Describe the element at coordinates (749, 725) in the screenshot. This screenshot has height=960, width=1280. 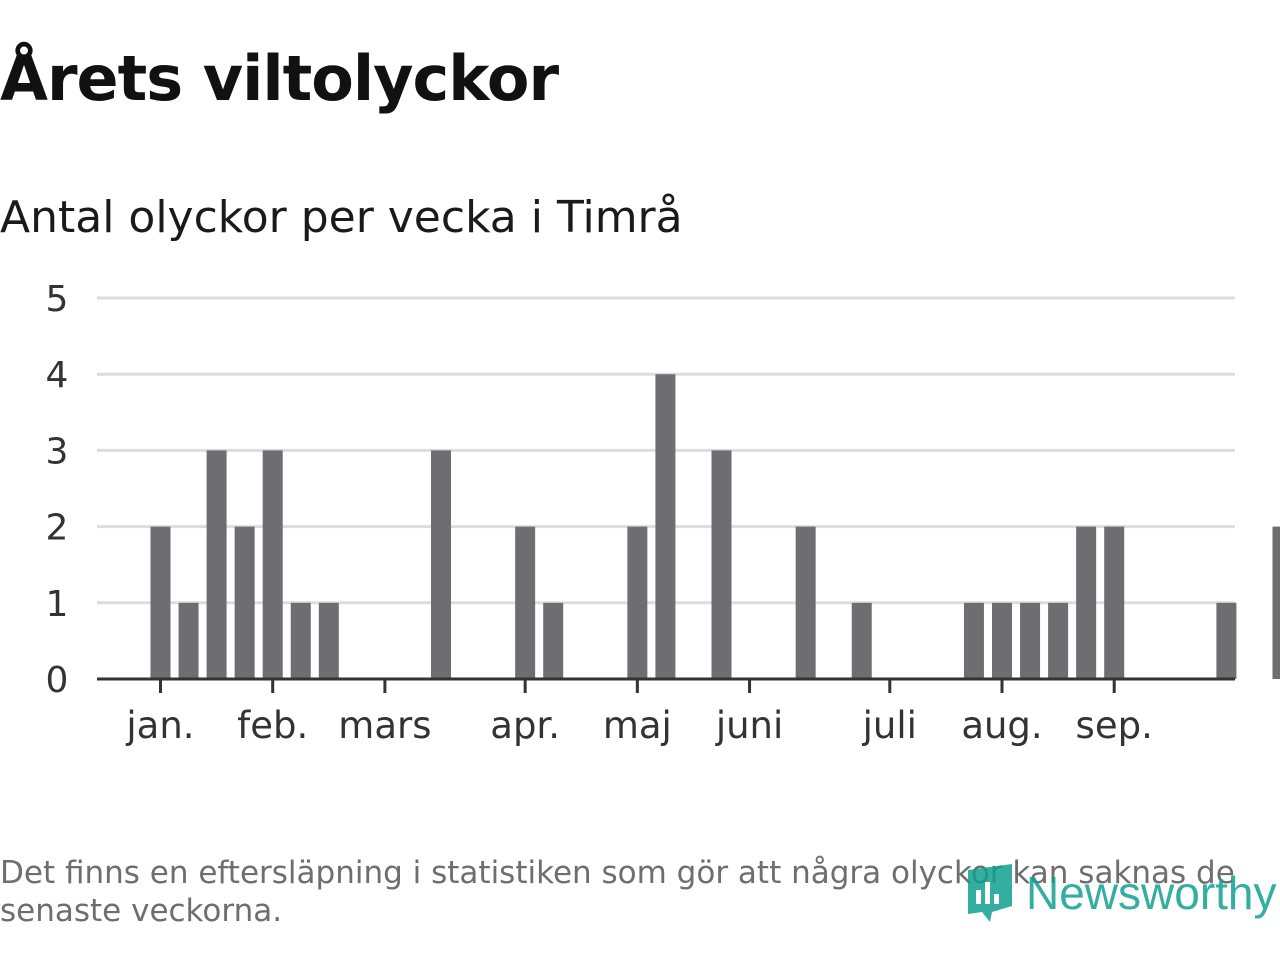
I see `x-tick-label: juni` at that location.